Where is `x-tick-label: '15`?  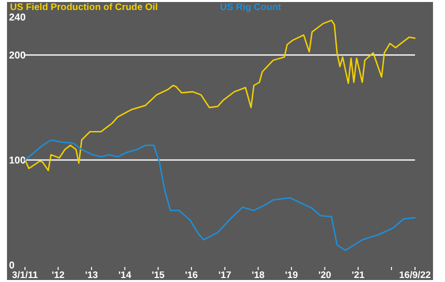
x-tick-label: '15 is located at coordinates (159, 275).